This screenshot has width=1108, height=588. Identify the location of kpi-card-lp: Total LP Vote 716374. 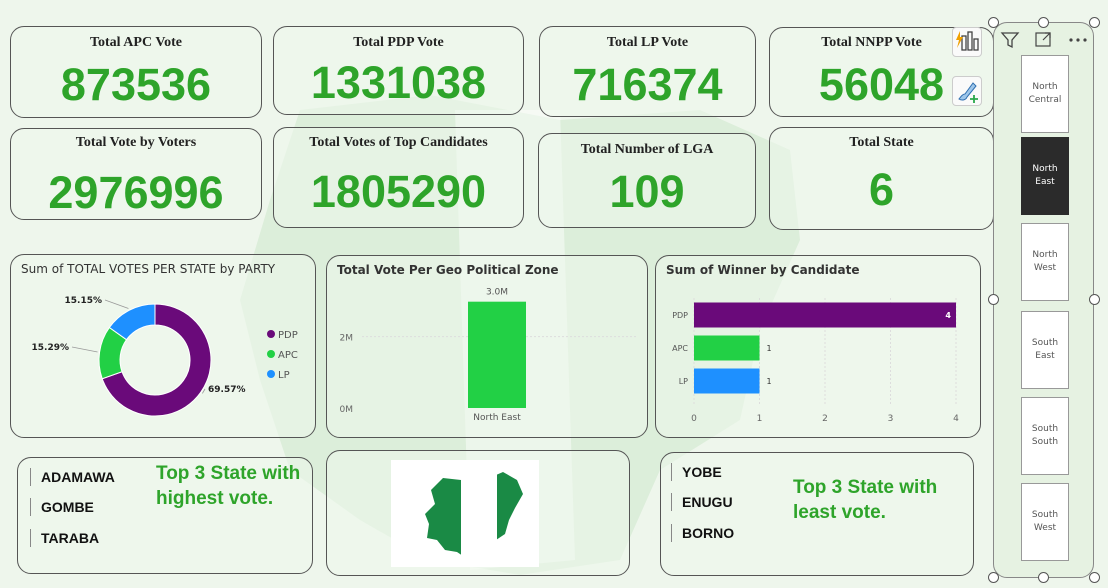
(647, 71).